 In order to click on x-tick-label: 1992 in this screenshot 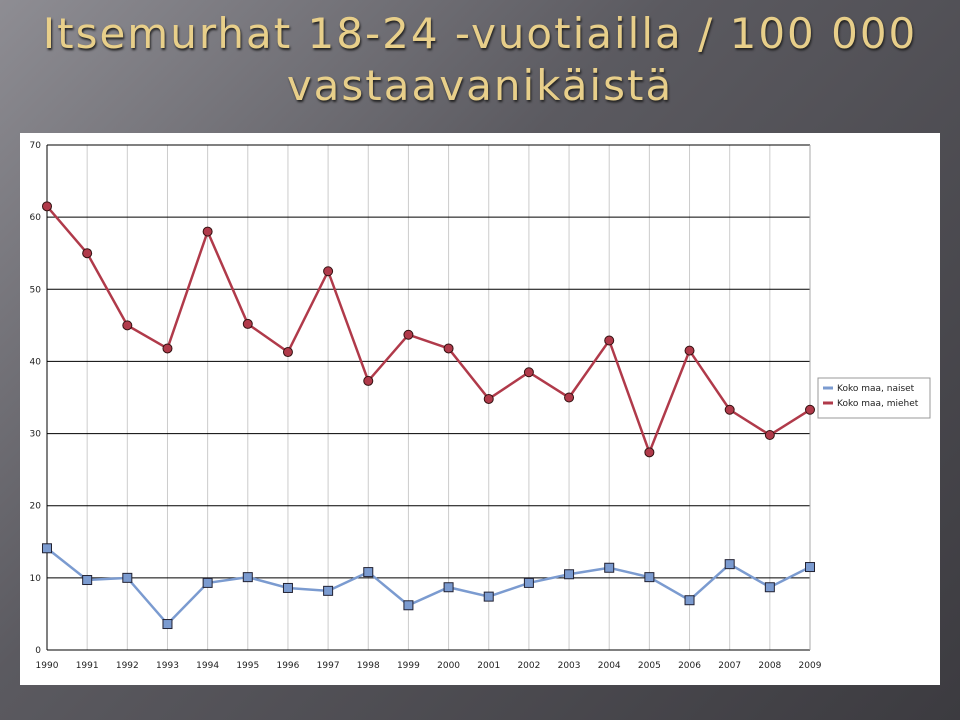, I will do `click(127, 666)`.